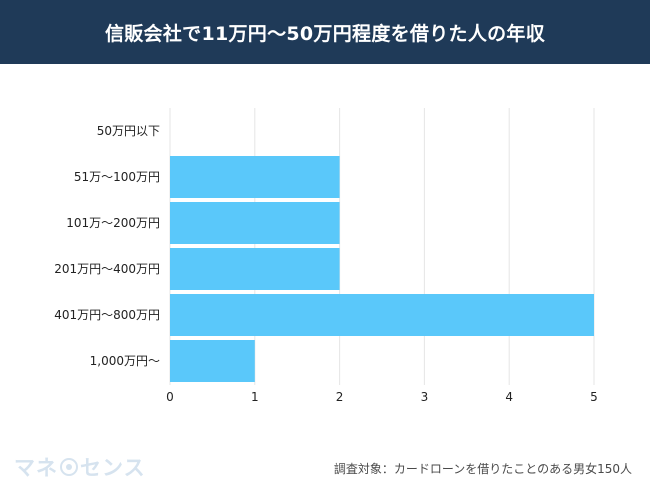 This screenshot has height=488, width=650. What do you see at coordinates (107, 269) in the screenshot?
I see `category-label: 201万円〜400万円` at bounding box center [107, 269].